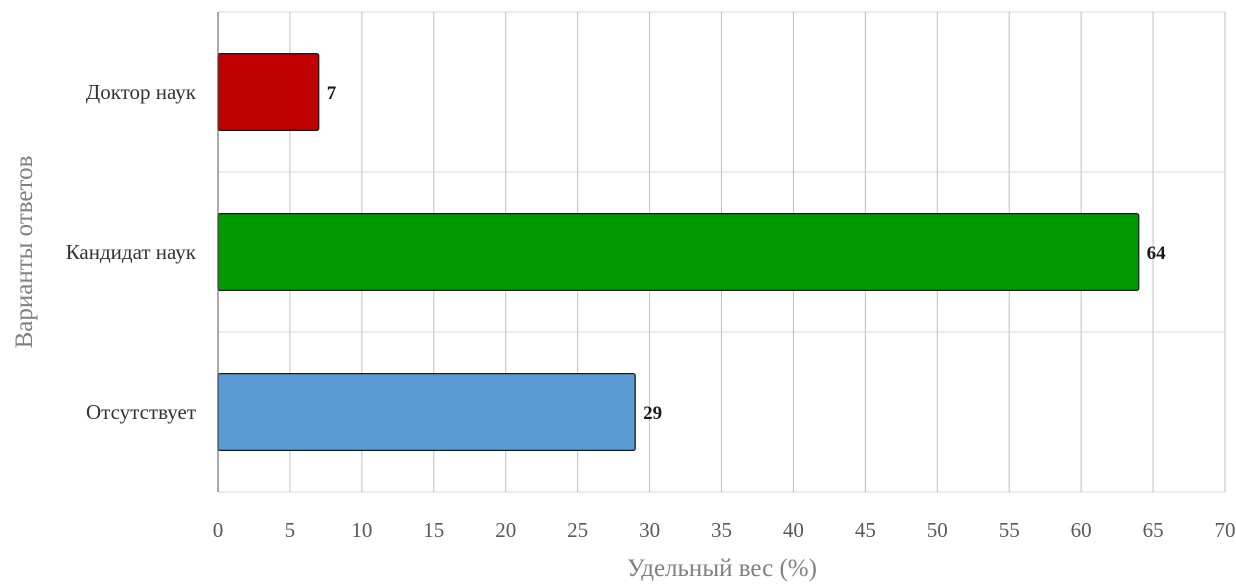  I want to click on x-tick-label: 55, so click(1009, 530).